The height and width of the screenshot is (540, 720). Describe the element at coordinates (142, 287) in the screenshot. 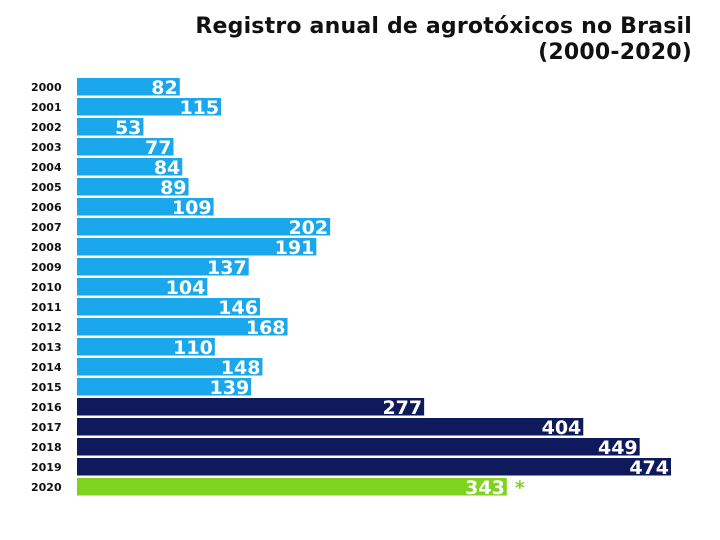

I see `bar-2010` at that location.